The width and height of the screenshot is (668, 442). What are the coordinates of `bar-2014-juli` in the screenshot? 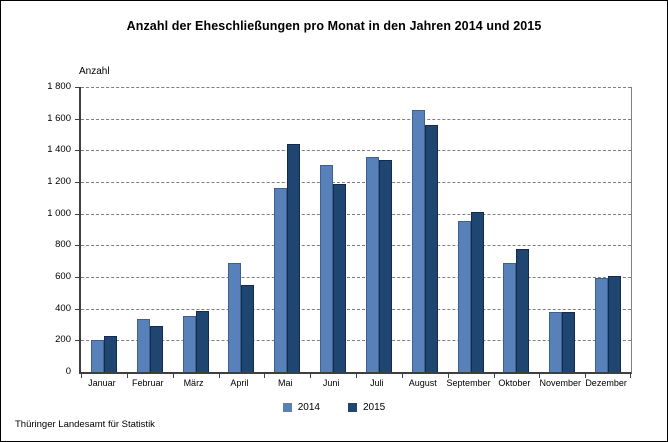 It's located at (372, 264).